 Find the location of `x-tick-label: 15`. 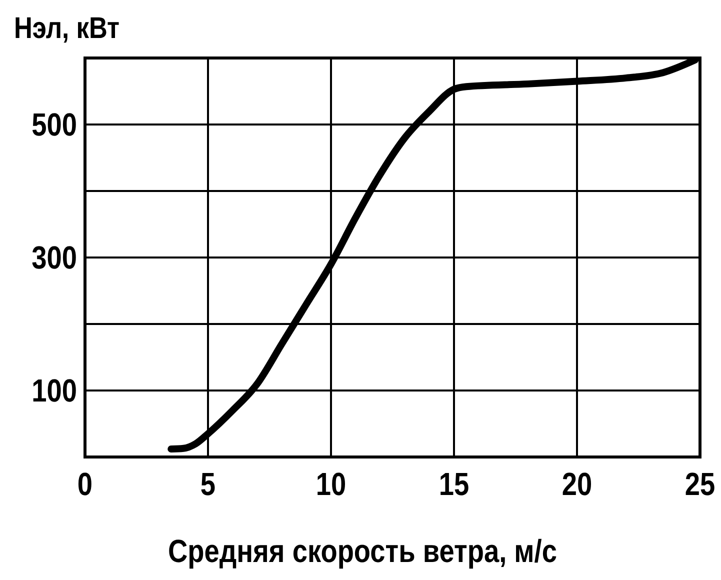

x-tick-label: 15 is located at coordinates (454, 484).